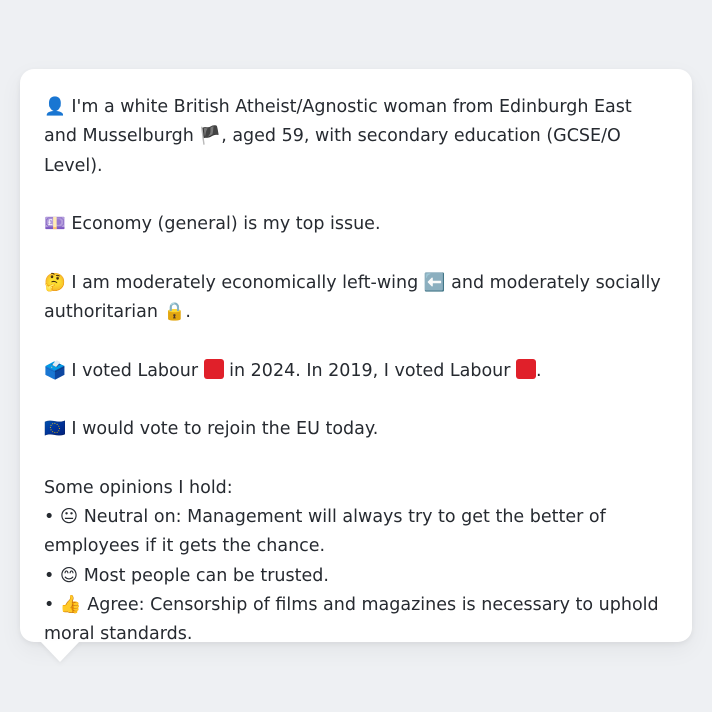 Image resolution: width=712 pixels, height=712 pixels. What do you see at coordinates (434, 282) in the screenshot?
I see `left-arrow-icon: ⬅️` at bounding box center [434, 282].